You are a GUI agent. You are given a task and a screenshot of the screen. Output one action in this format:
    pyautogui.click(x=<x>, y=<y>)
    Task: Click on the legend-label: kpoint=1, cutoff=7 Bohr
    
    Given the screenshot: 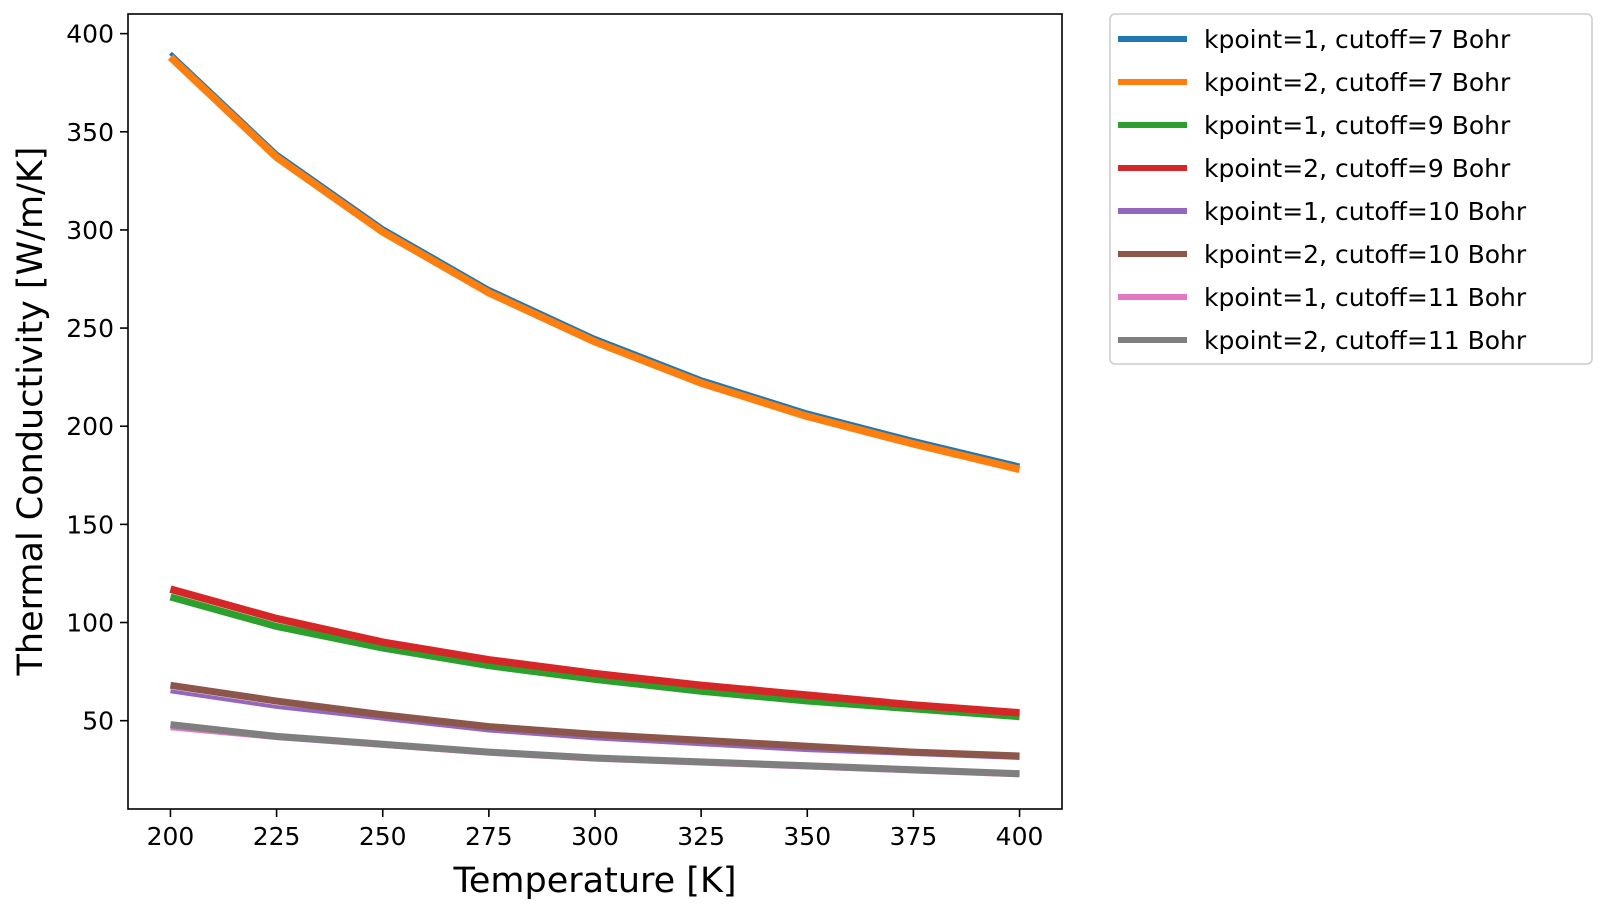 What is the action you would take?
    pyautogui.click(x=1357, y=39)
    